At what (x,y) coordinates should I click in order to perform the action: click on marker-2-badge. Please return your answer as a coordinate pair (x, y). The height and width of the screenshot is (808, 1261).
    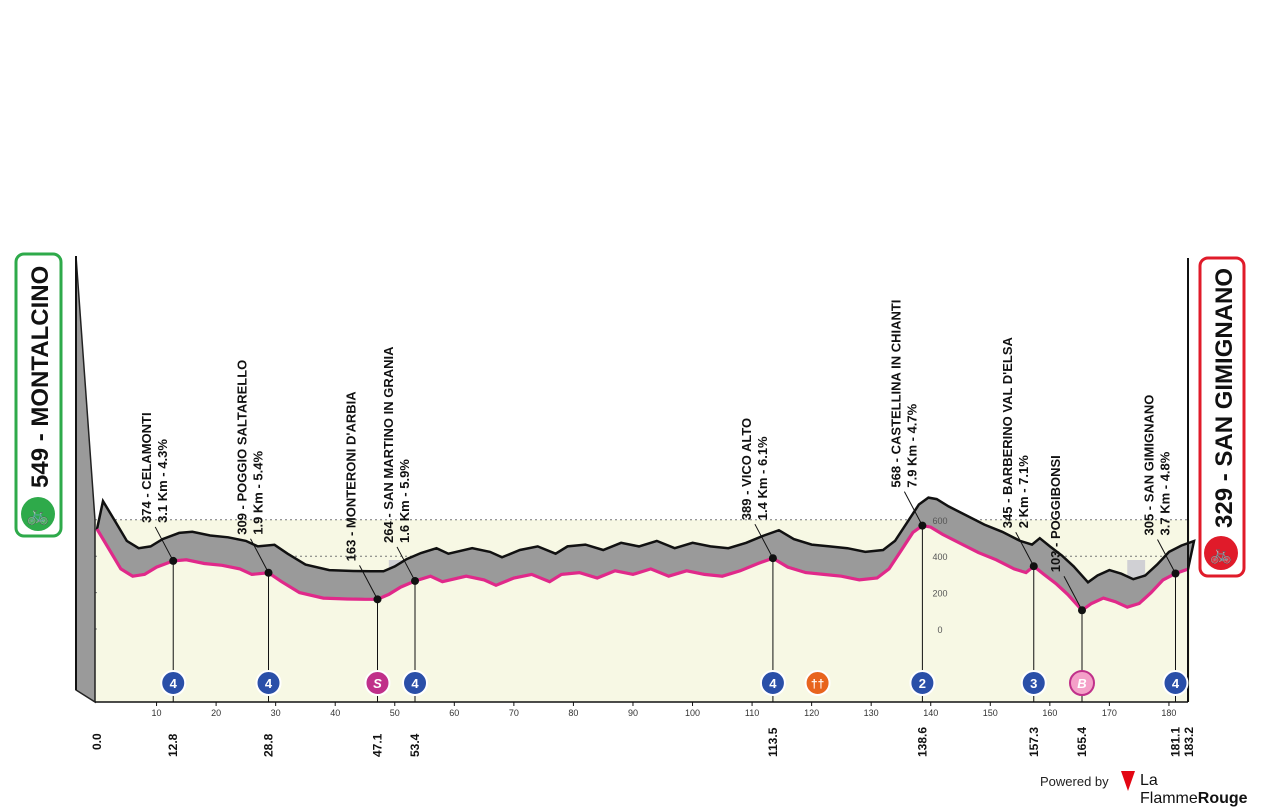
    Looking at the image, I should click on (922, 683).